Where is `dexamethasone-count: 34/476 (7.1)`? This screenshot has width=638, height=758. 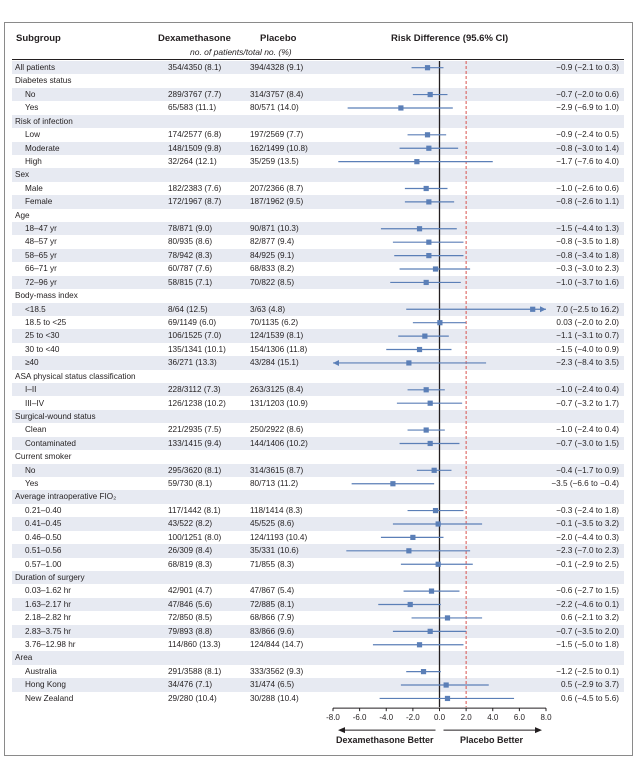
dexamethasone-count: 34/476 (7.1) is located at coordinates (190, 685).